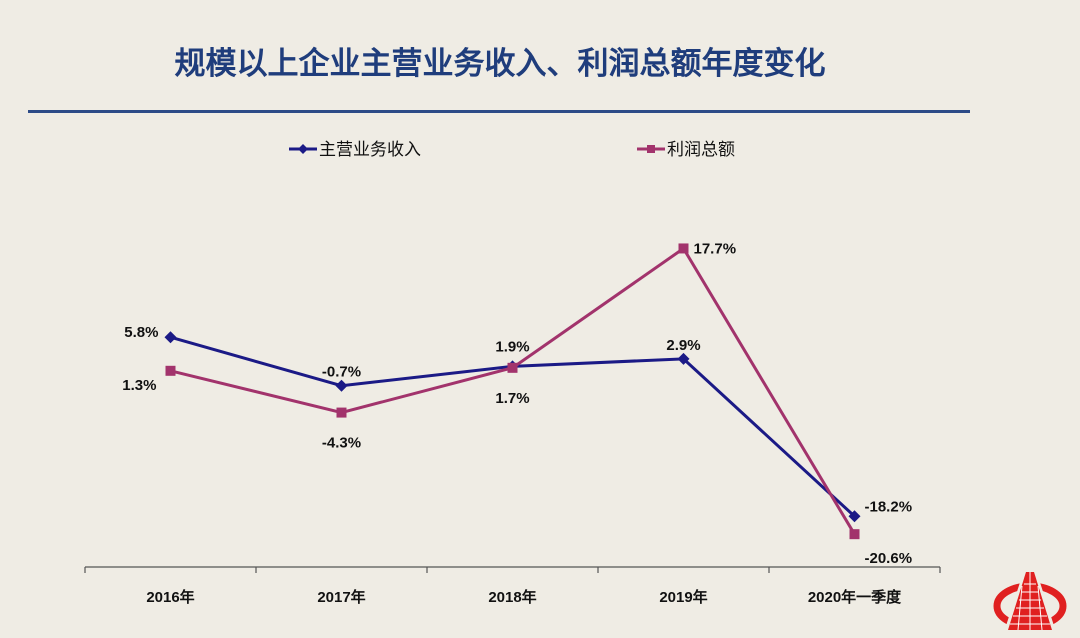  I want to click on legend-label: 主营业务收入, so click(370, 150).